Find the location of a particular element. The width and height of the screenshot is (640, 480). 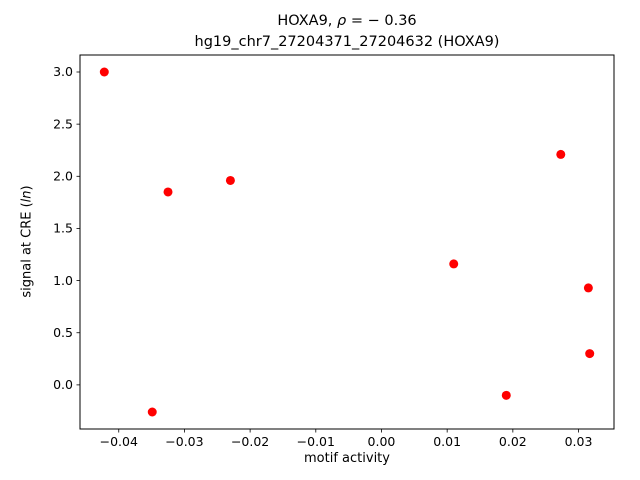

chart-subtitle: hg19_chr7_27204371_27204632 (HOXA9) is located at coordinates (347, 42).